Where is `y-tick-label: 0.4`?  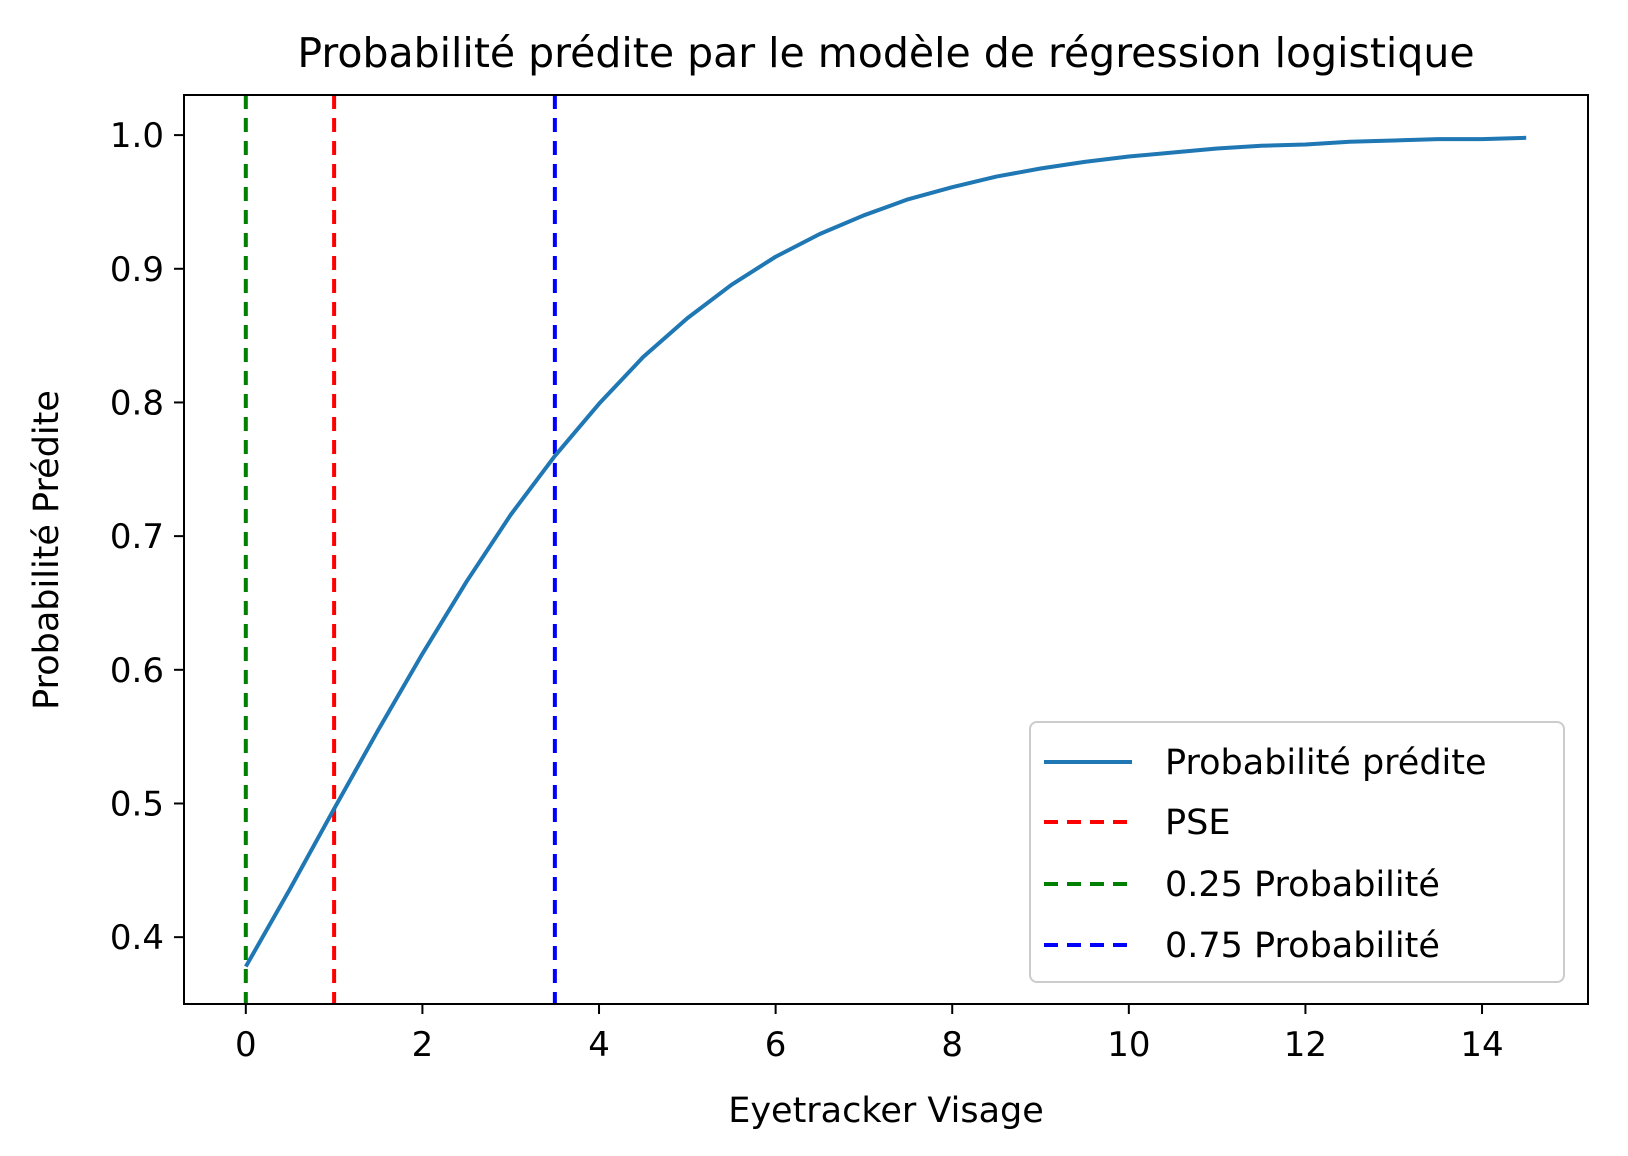
y-tick-label: 0.4 is located at coordinates (137, 938).